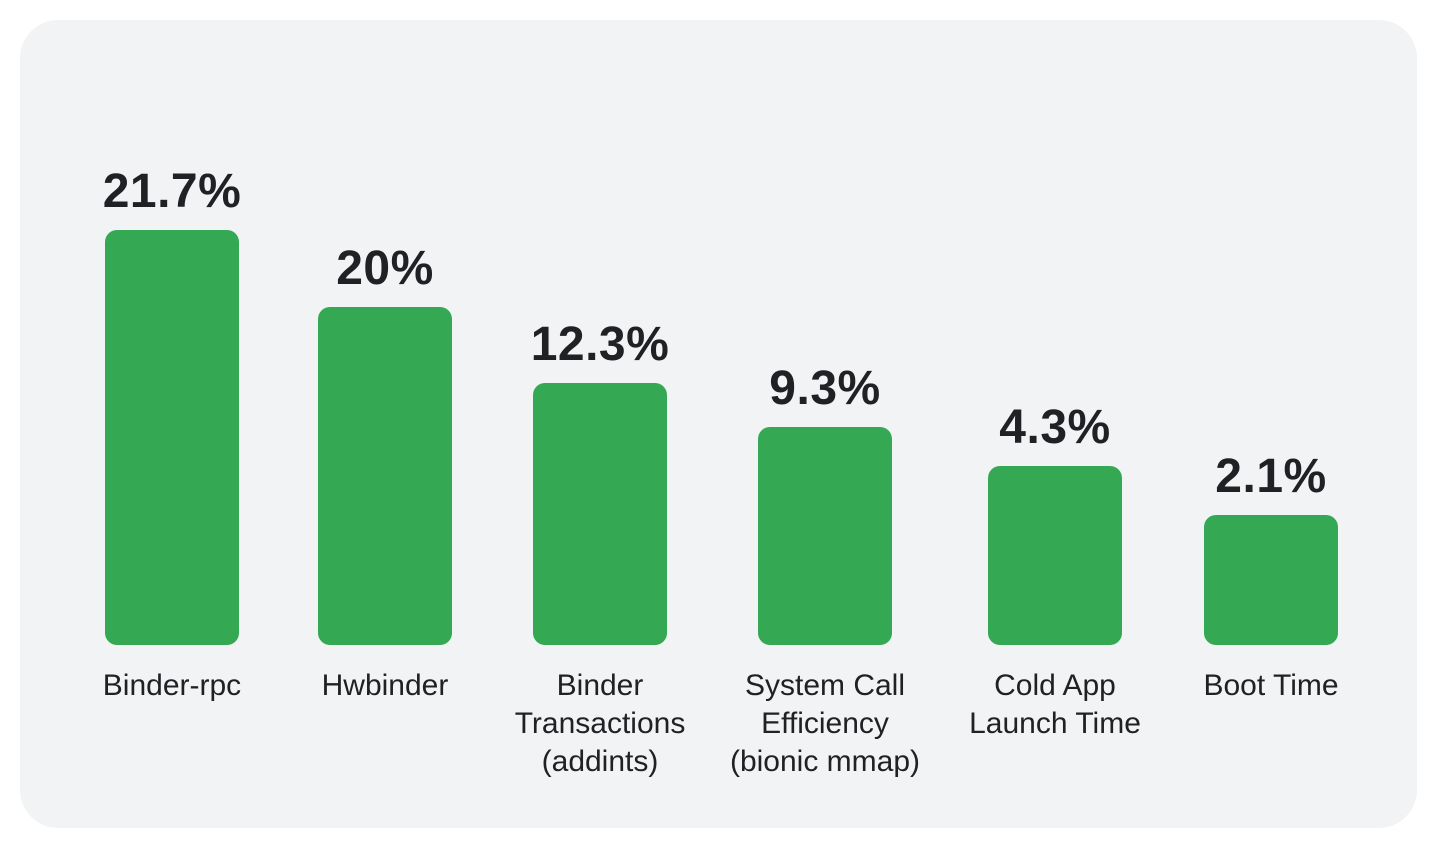  I want to click on bar-column: 12.3% Binder Transactions (addints), so click(600, 389).